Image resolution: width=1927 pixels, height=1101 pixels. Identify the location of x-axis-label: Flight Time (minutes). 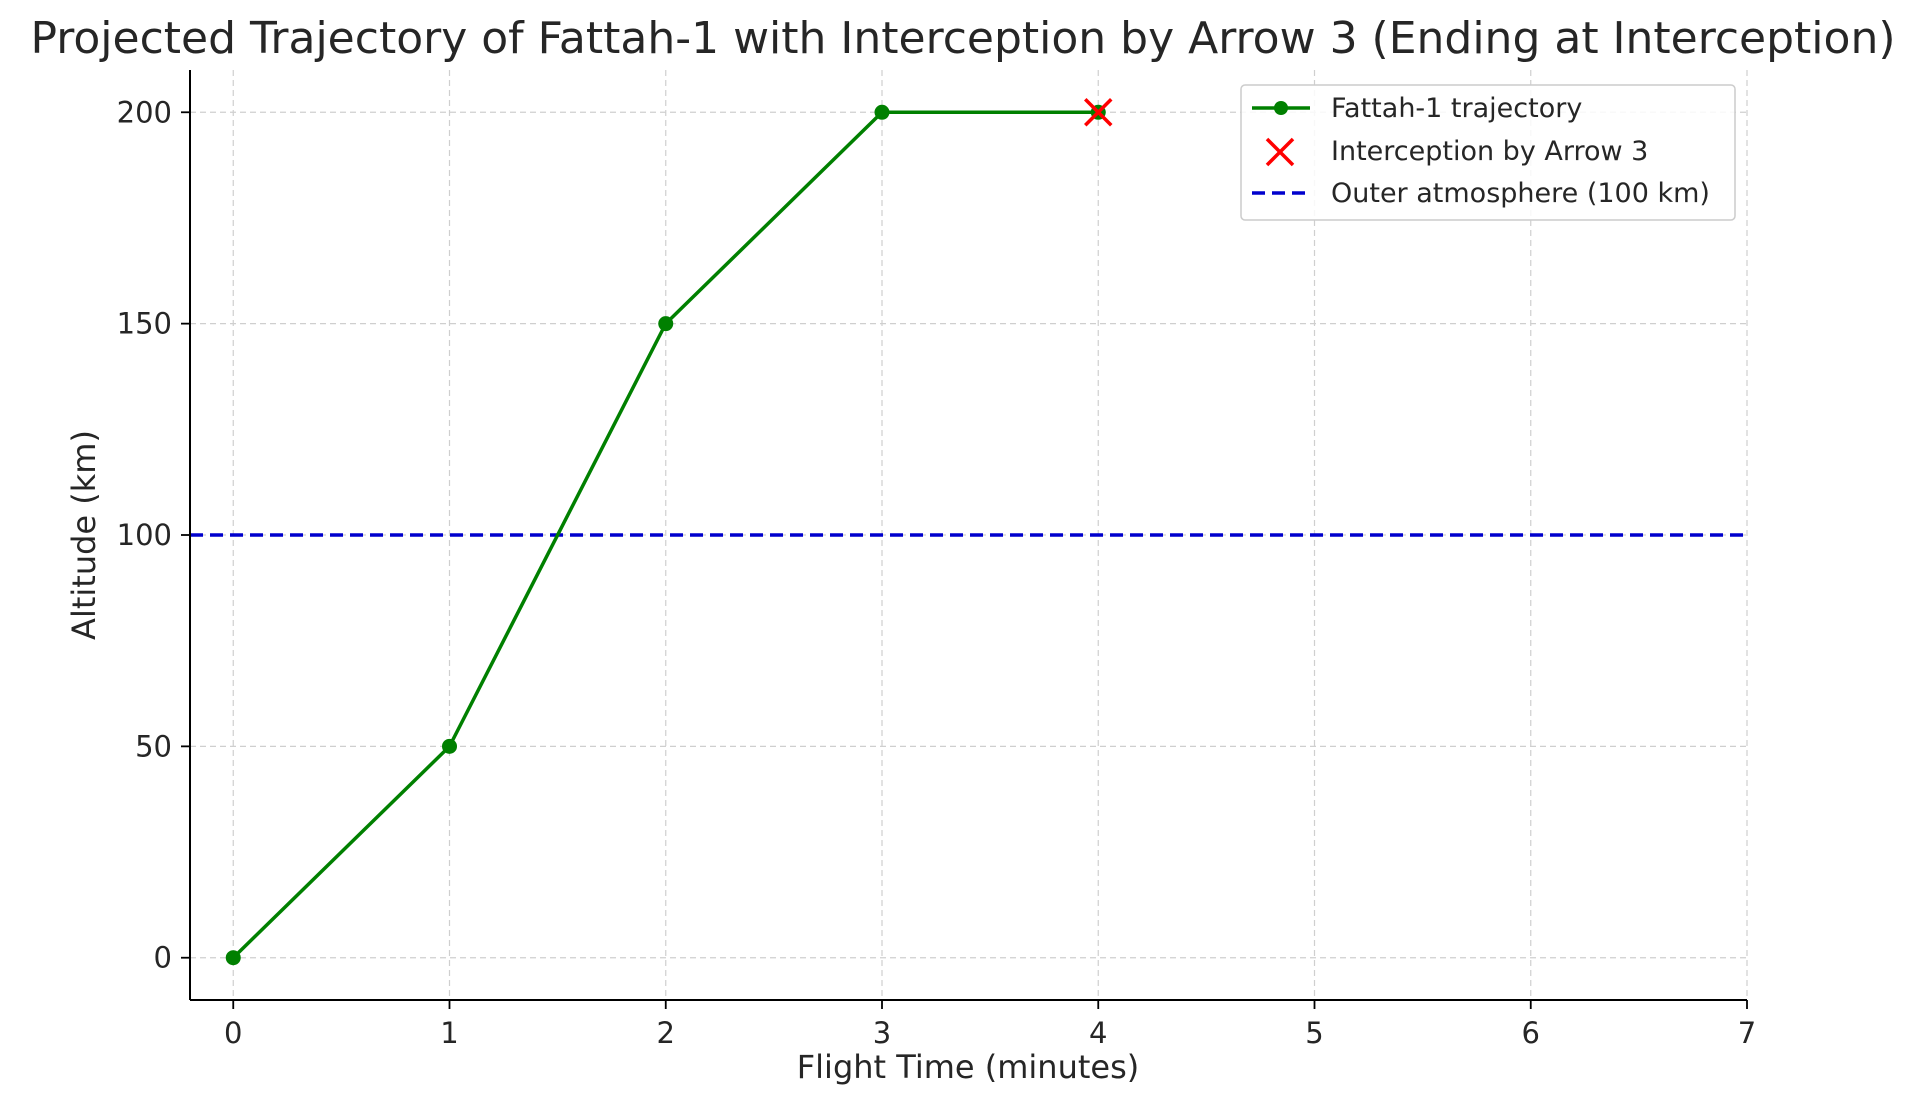
(968, 1067).